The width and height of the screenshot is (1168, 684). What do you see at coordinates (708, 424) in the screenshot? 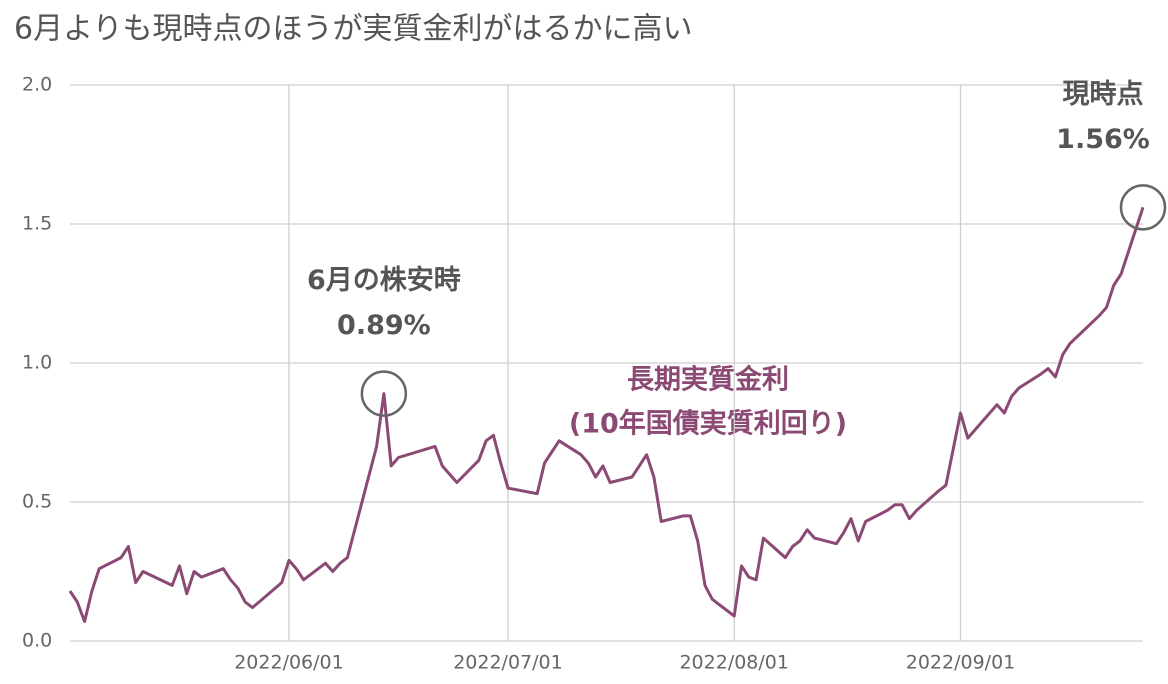
I see `series-sublabel: (10年国債実質利回り)` at bounding box center [708, 424].